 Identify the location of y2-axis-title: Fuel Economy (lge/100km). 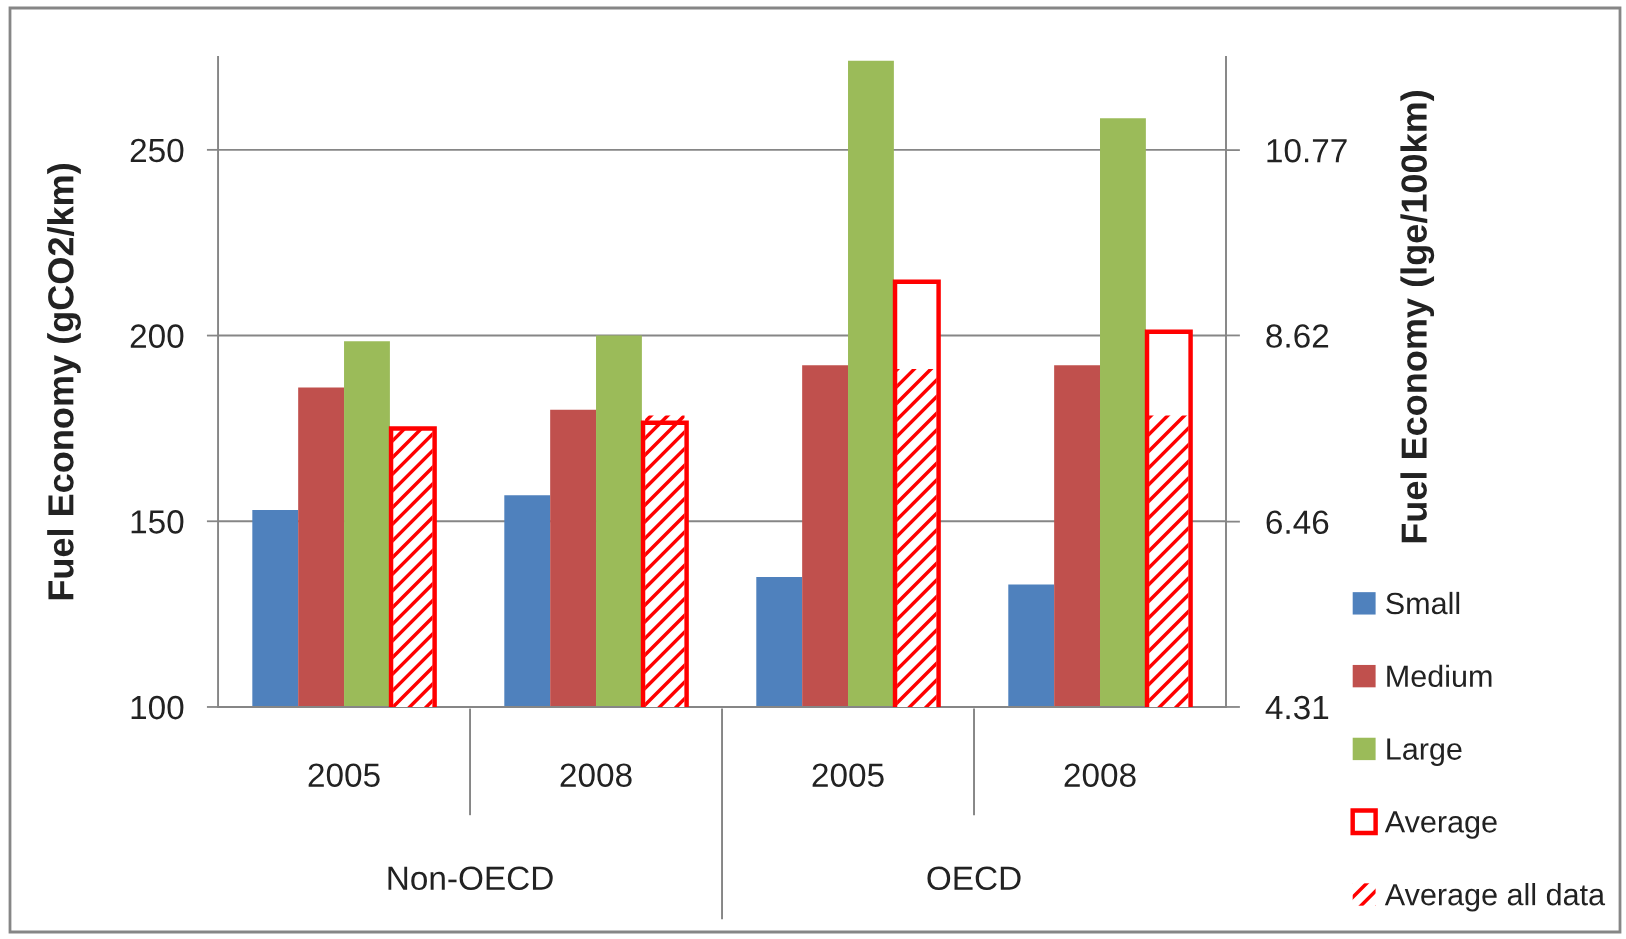
(1417, 317).